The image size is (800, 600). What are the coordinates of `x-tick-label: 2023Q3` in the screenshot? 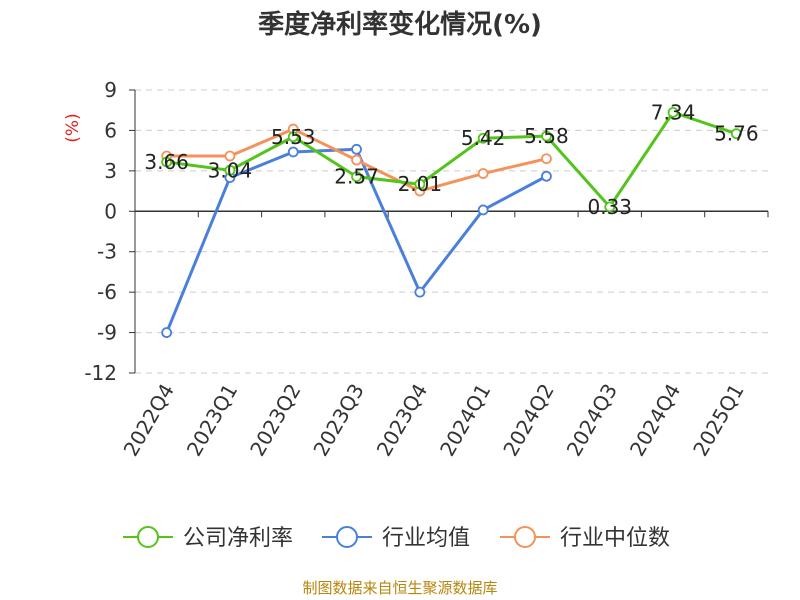 It's located at (338, 420).